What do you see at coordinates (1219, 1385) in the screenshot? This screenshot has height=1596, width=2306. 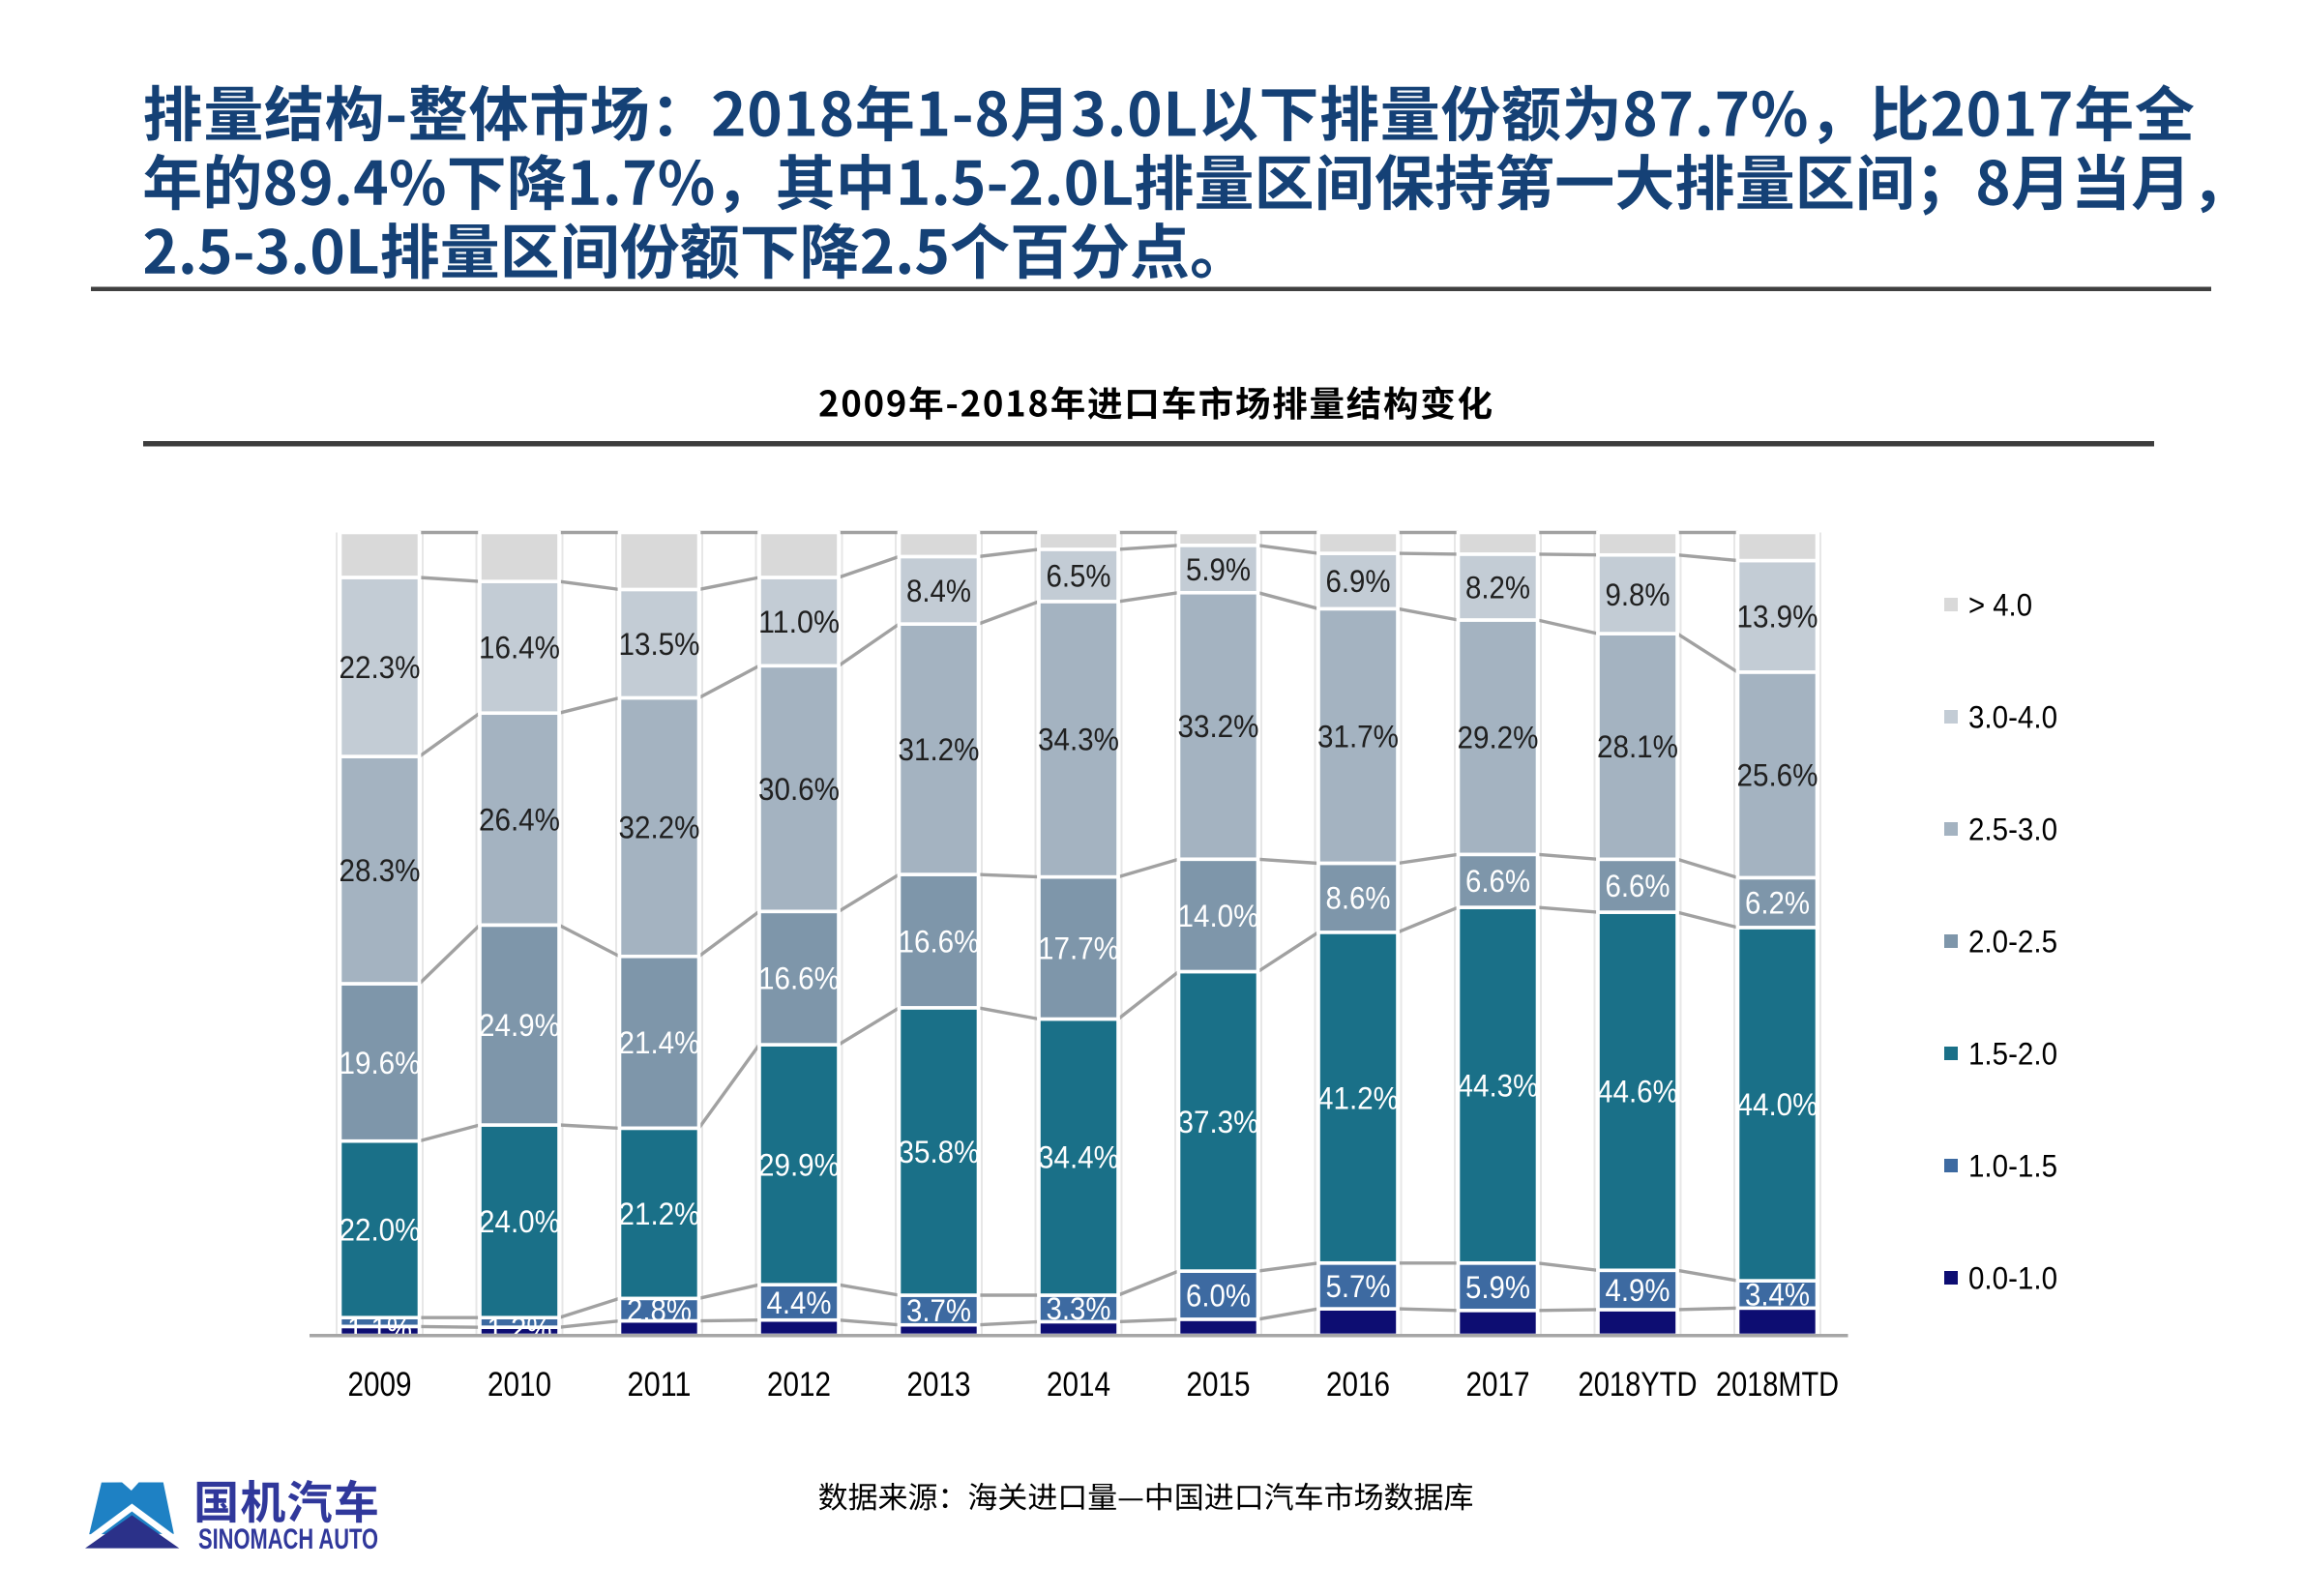 I see `svg-text: 2015` at bounding box center [1219, 1385].